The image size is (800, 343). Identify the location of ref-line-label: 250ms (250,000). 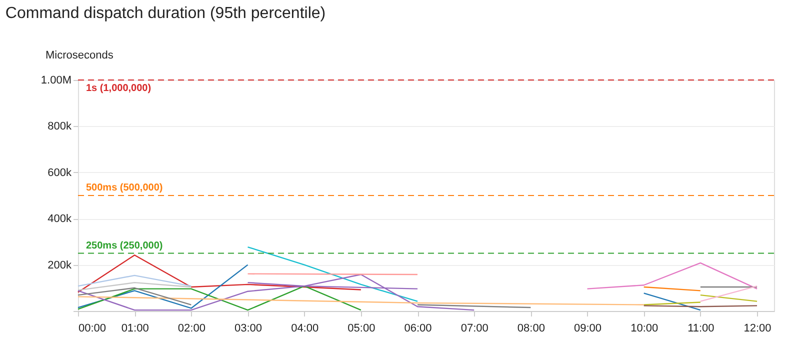
(124, 246).